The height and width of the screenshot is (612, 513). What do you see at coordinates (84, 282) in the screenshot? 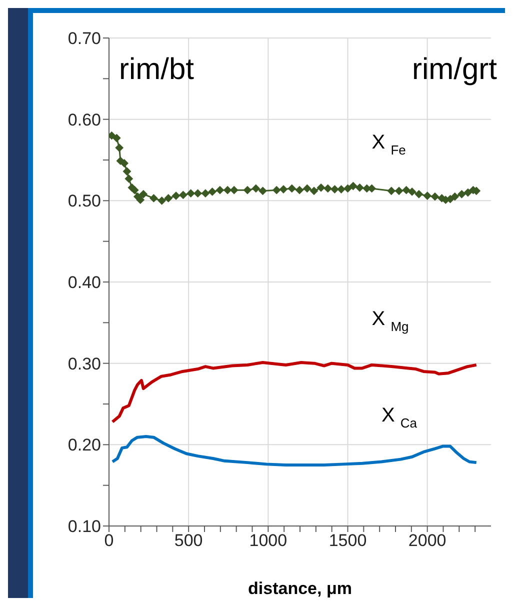
I see `y-tick-label: 0.40` at bounding box center [84, 282].